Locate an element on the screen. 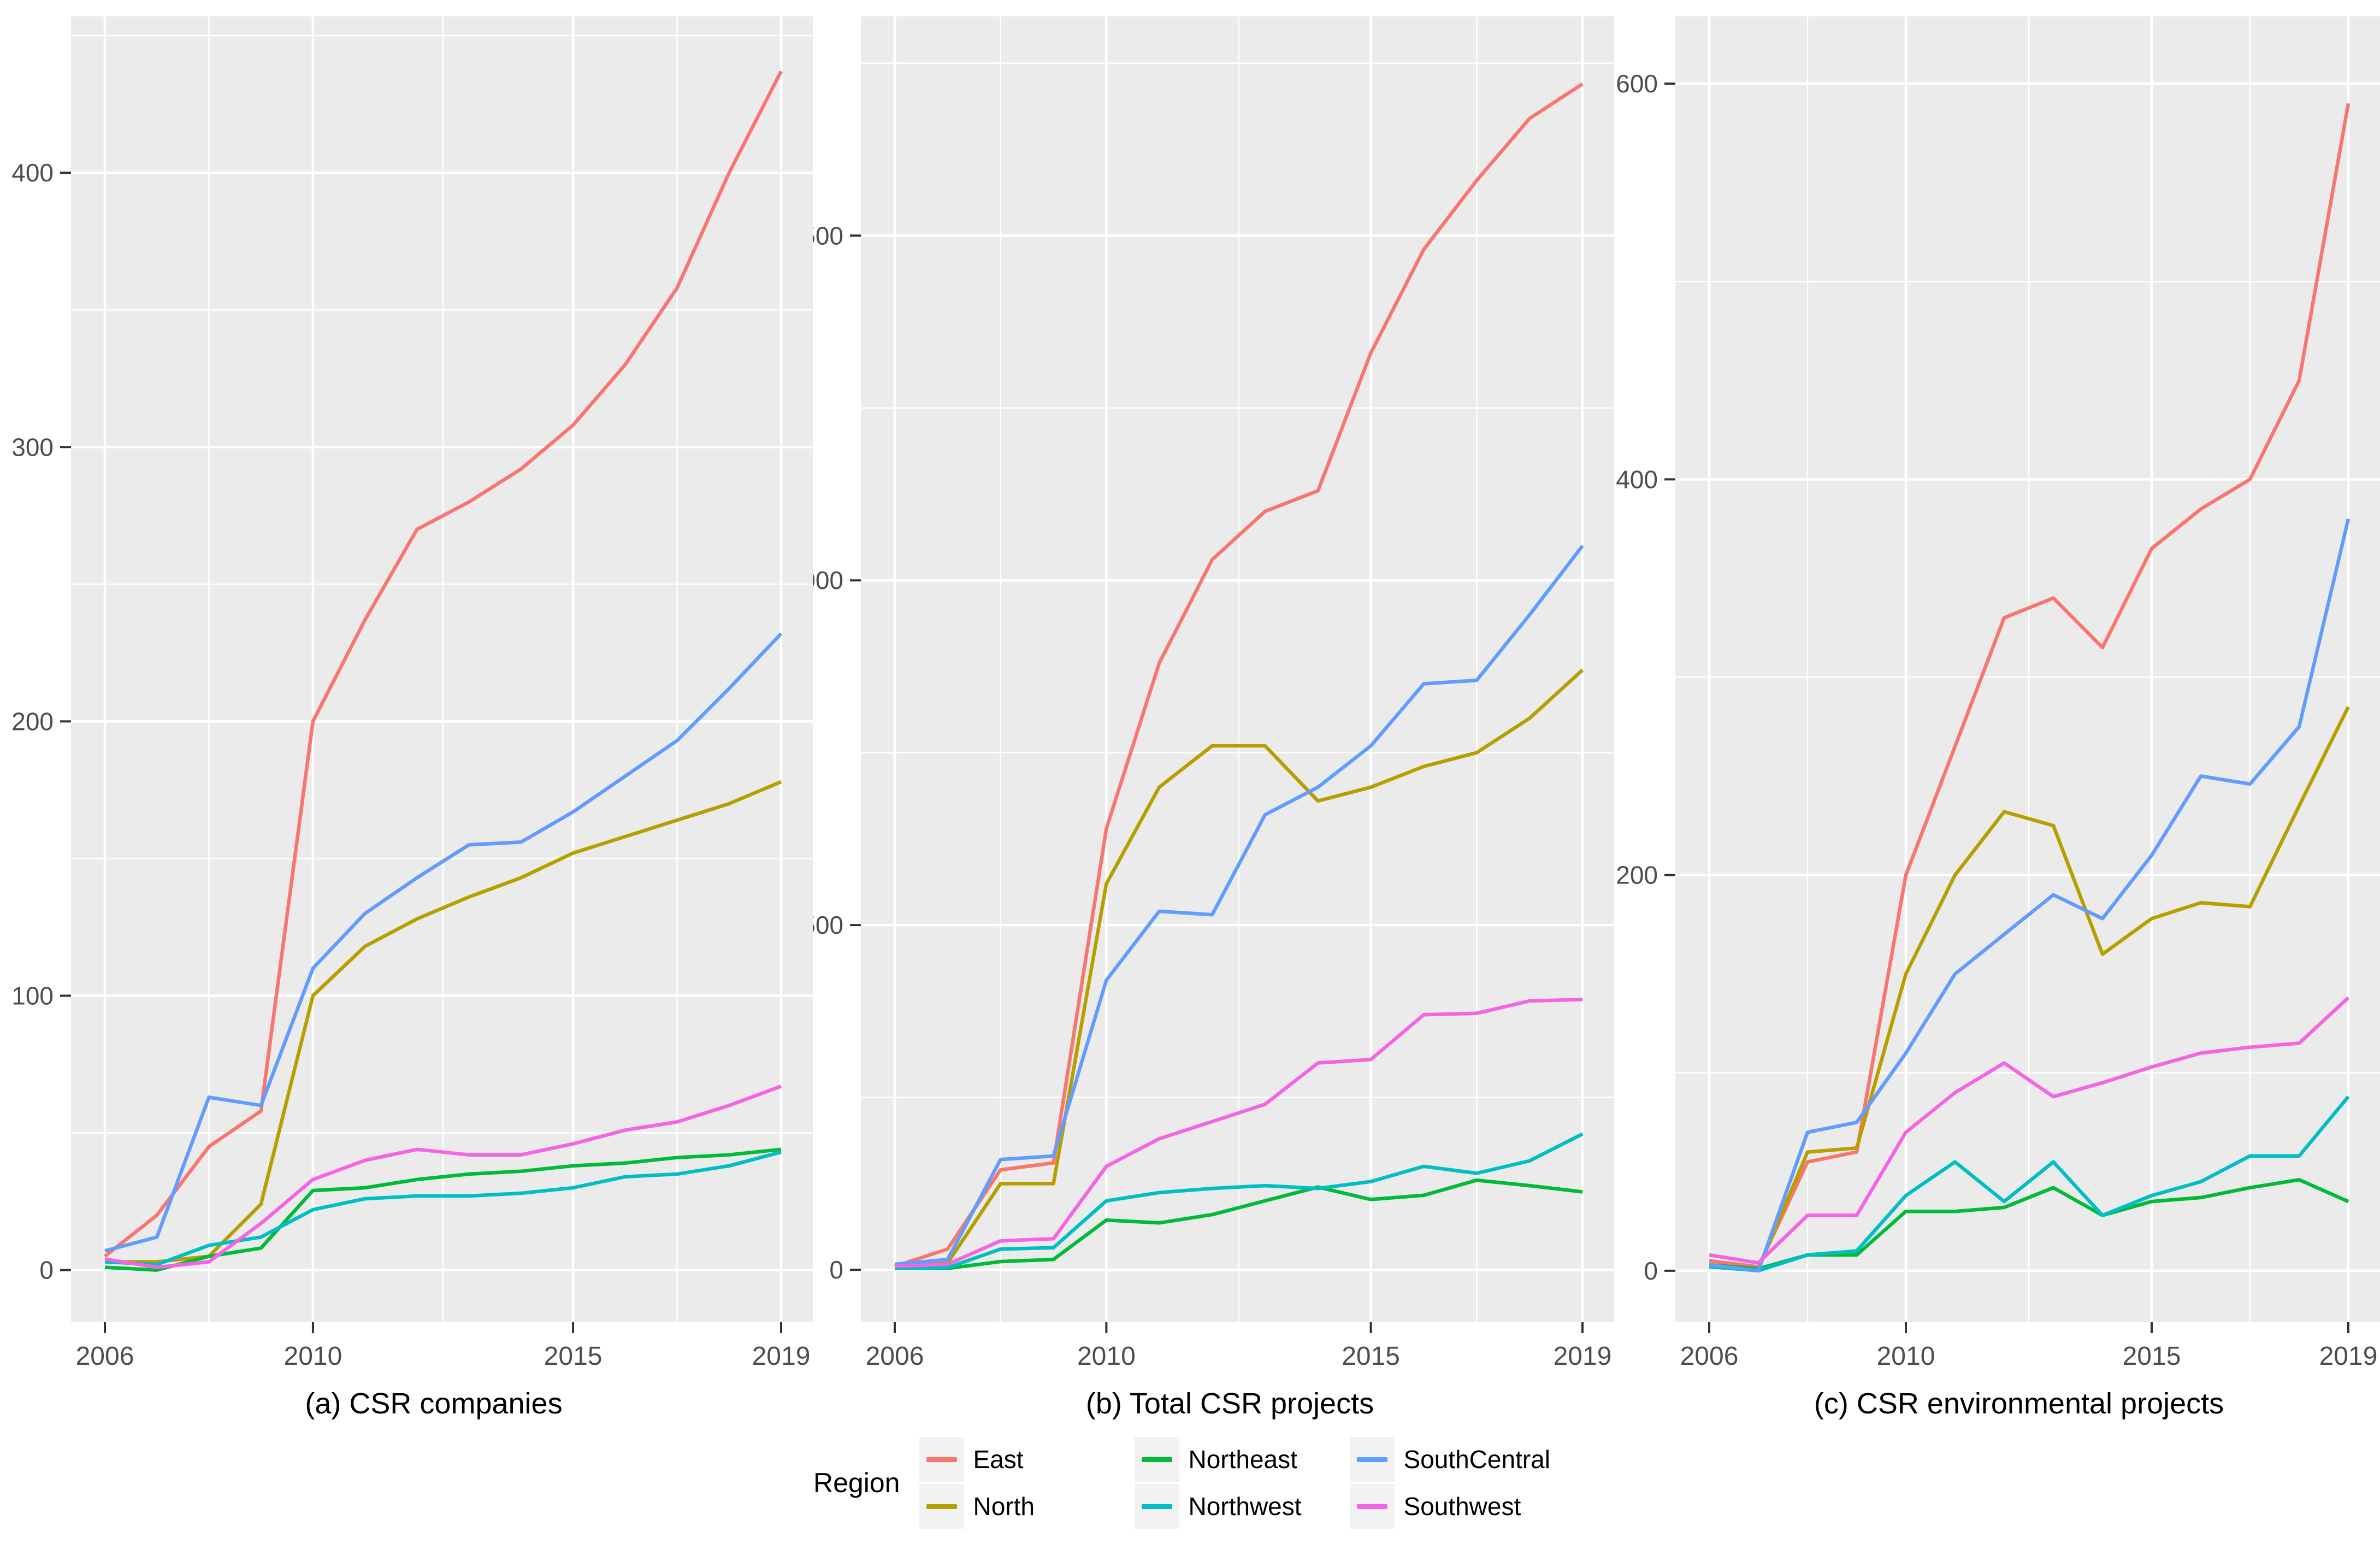 This screenshot has width=2380, height=1544. panel-b-caption: (b) Total CSR projects is located at coordinates (1229, 1403).